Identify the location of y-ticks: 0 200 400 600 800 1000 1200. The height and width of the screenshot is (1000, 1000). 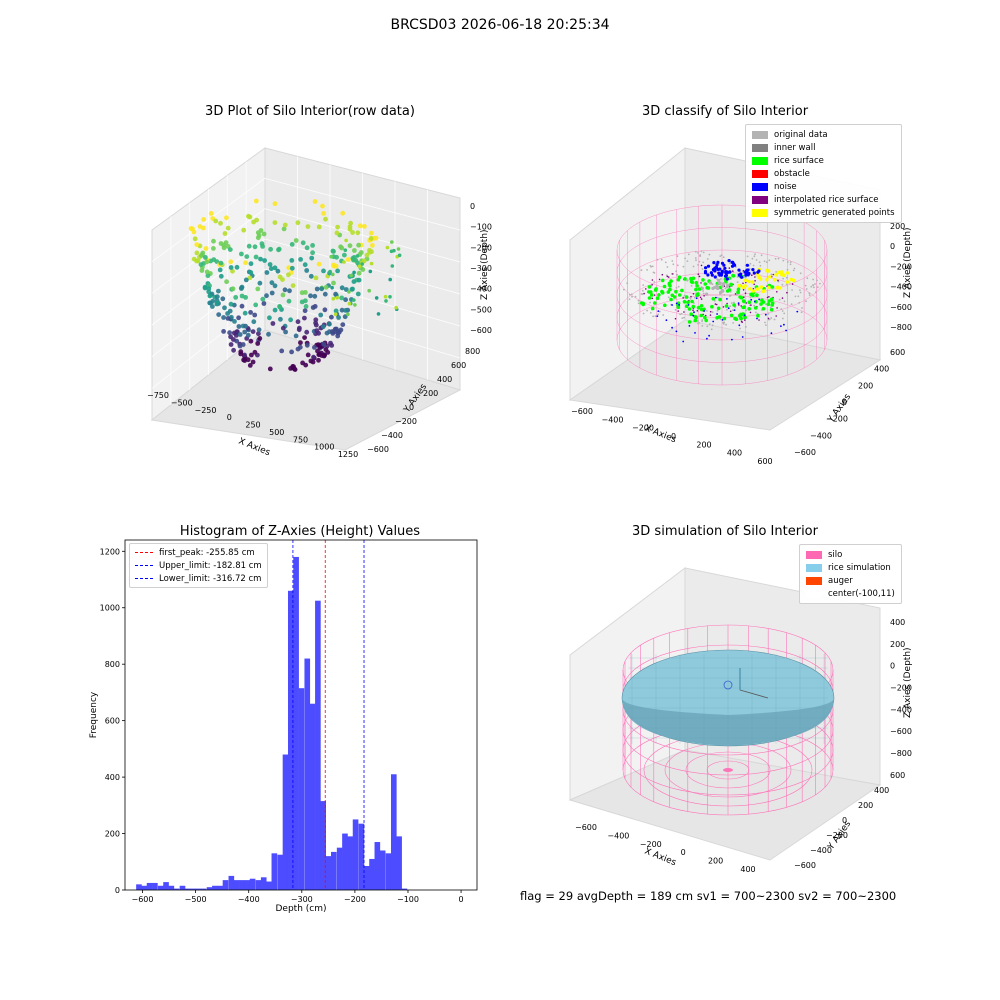
(112, 721).